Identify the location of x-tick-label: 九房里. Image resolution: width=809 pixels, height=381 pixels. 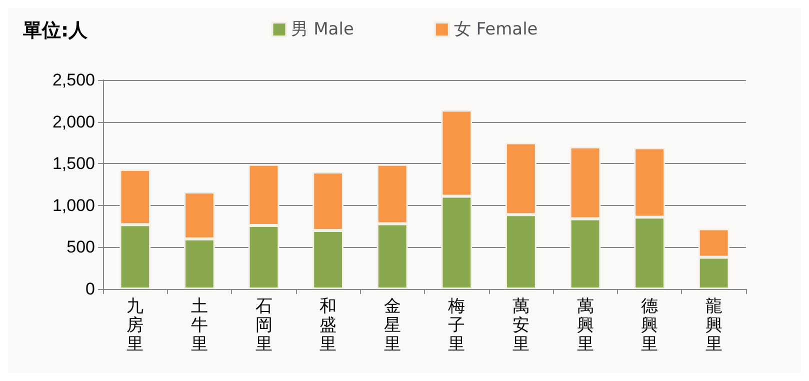
(135, 325).